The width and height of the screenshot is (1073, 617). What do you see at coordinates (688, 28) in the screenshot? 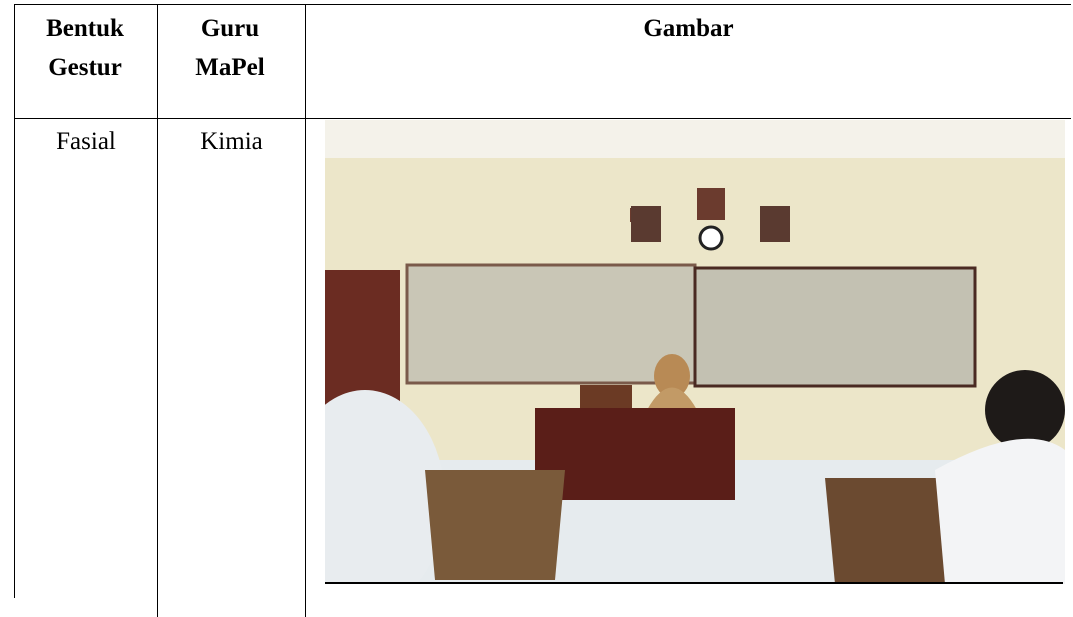
I see `header-cell: Gambar` at bounding box center [688, 28].